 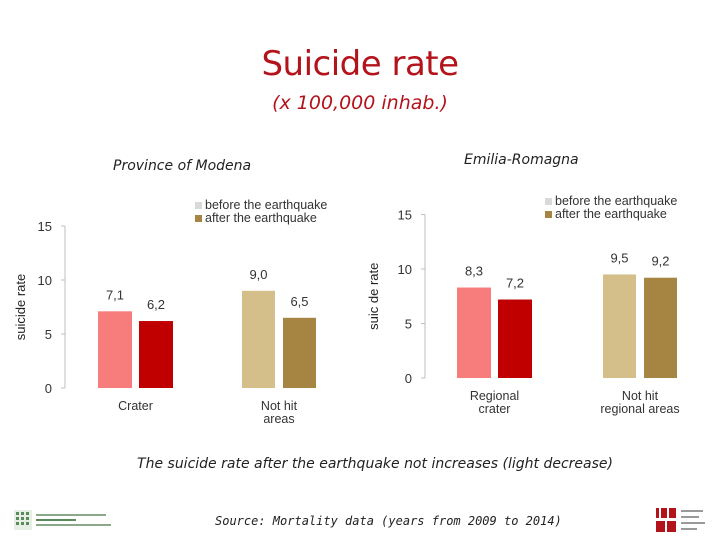 What do you see at coordinates (156, 304) in the screenshot?
I see `data-label: 6,2` at bounding box center [156, 304].